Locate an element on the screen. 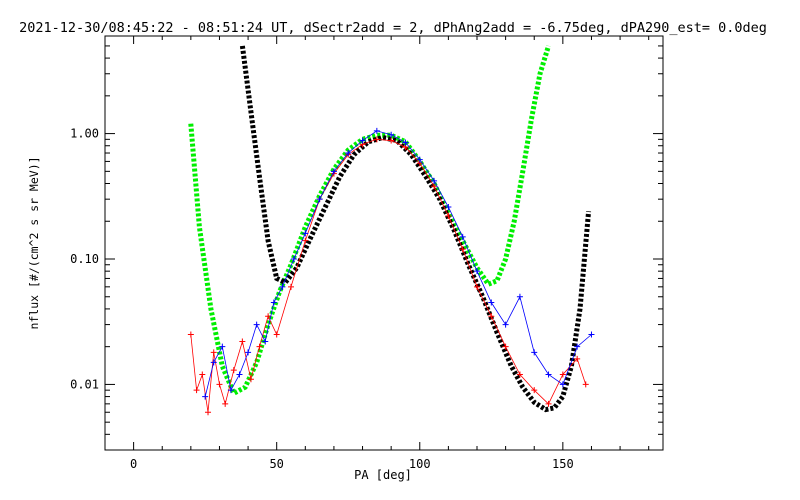 The width and height of the screenshot is (800, 500). y-tick-label: 1.00 is located at coordinates (84, 134).